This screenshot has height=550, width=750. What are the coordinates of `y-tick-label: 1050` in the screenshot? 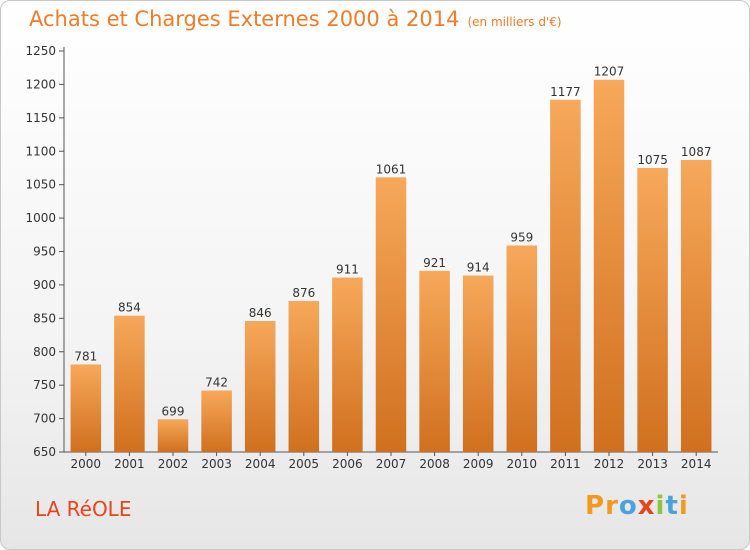 It's located at (40, 185).